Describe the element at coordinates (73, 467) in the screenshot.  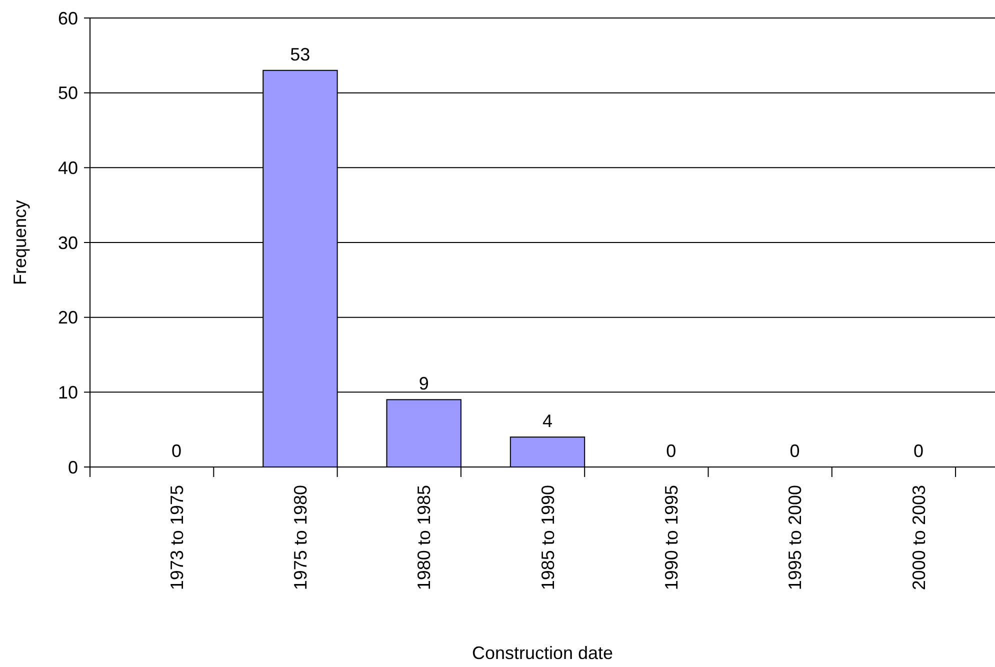
I see `y-tick-label: 0` at that location.